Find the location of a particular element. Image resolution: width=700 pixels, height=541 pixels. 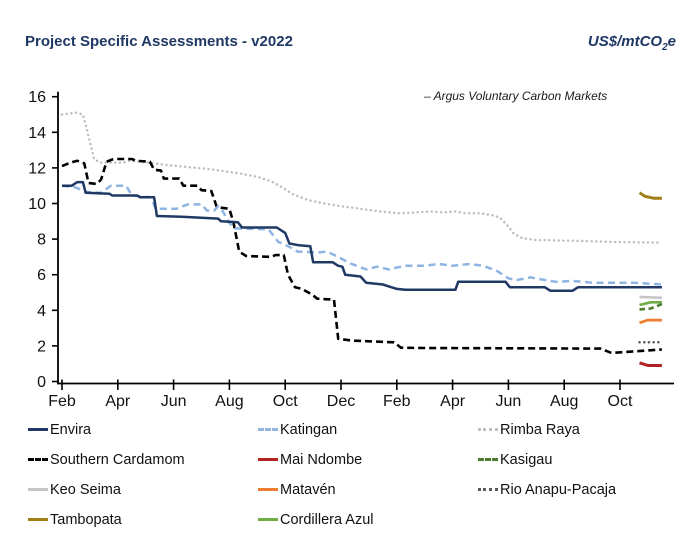

y-tick-label: 4 is located at coordinates (41, 311).